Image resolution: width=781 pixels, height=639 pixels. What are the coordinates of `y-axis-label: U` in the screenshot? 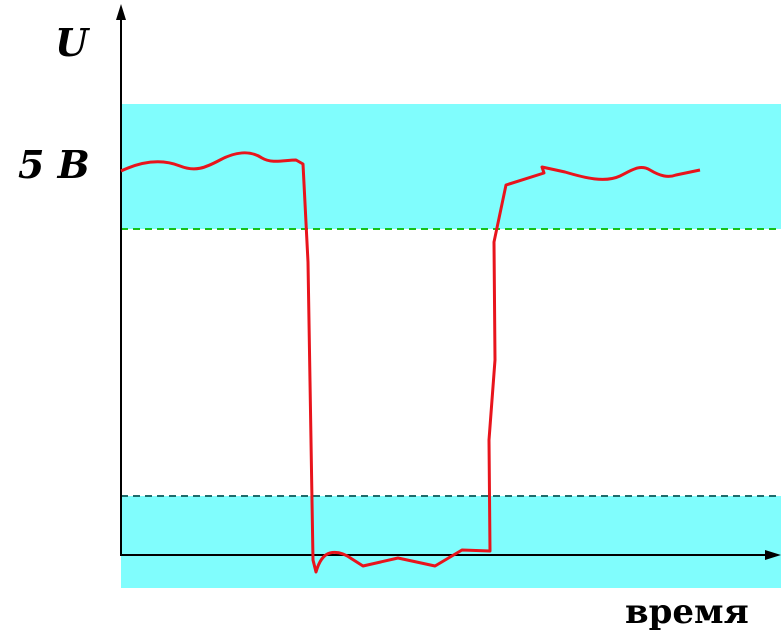 It's located at (72, 42).